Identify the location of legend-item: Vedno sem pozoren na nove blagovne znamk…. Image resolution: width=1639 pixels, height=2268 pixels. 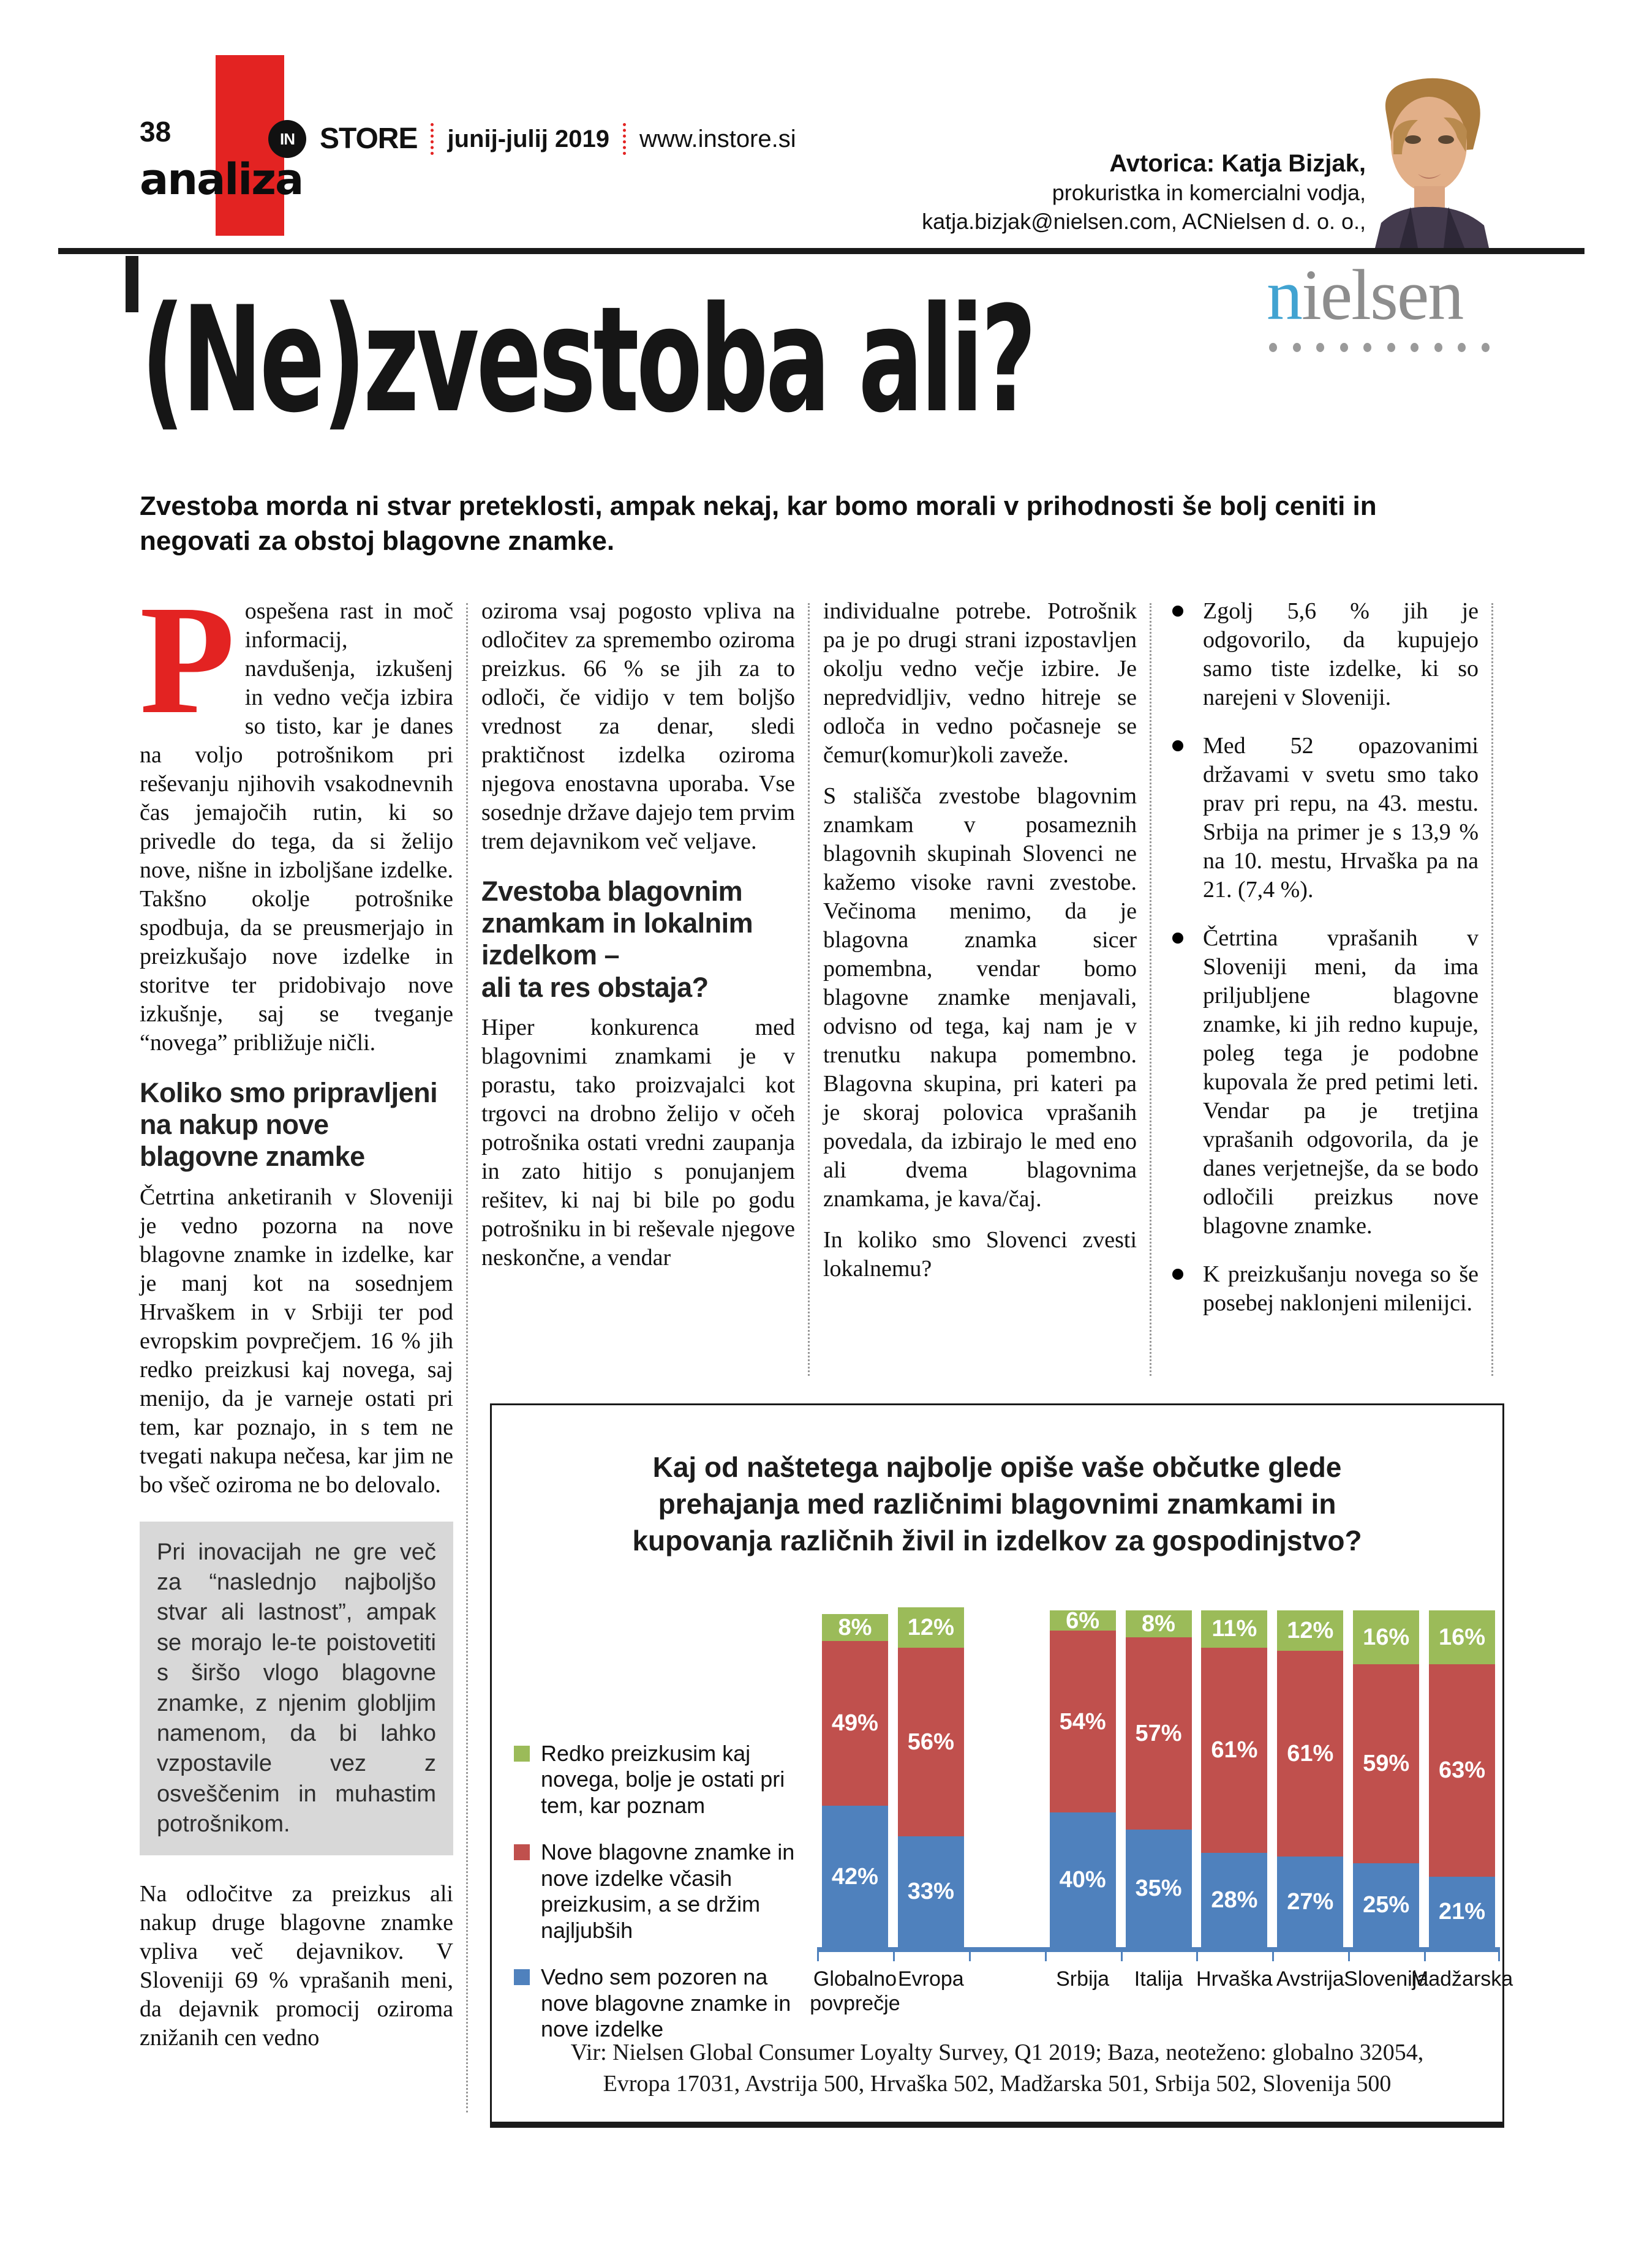
(663, 2003).